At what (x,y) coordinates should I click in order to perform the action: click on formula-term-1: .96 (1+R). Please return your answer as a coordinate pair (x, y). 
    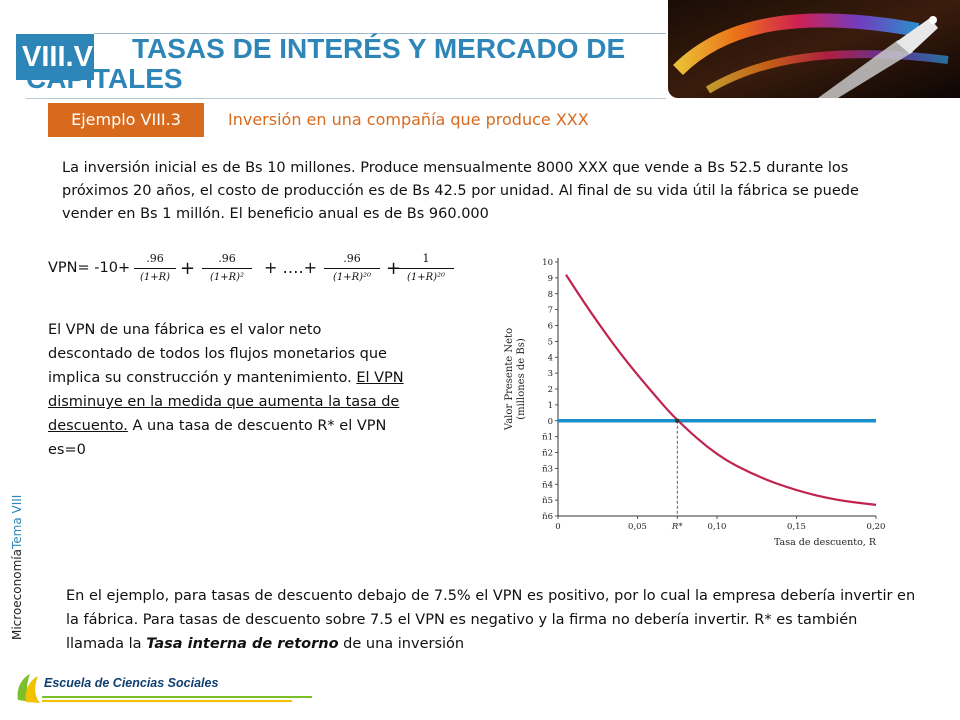
    Looking at the image, I should click on (155, 268).